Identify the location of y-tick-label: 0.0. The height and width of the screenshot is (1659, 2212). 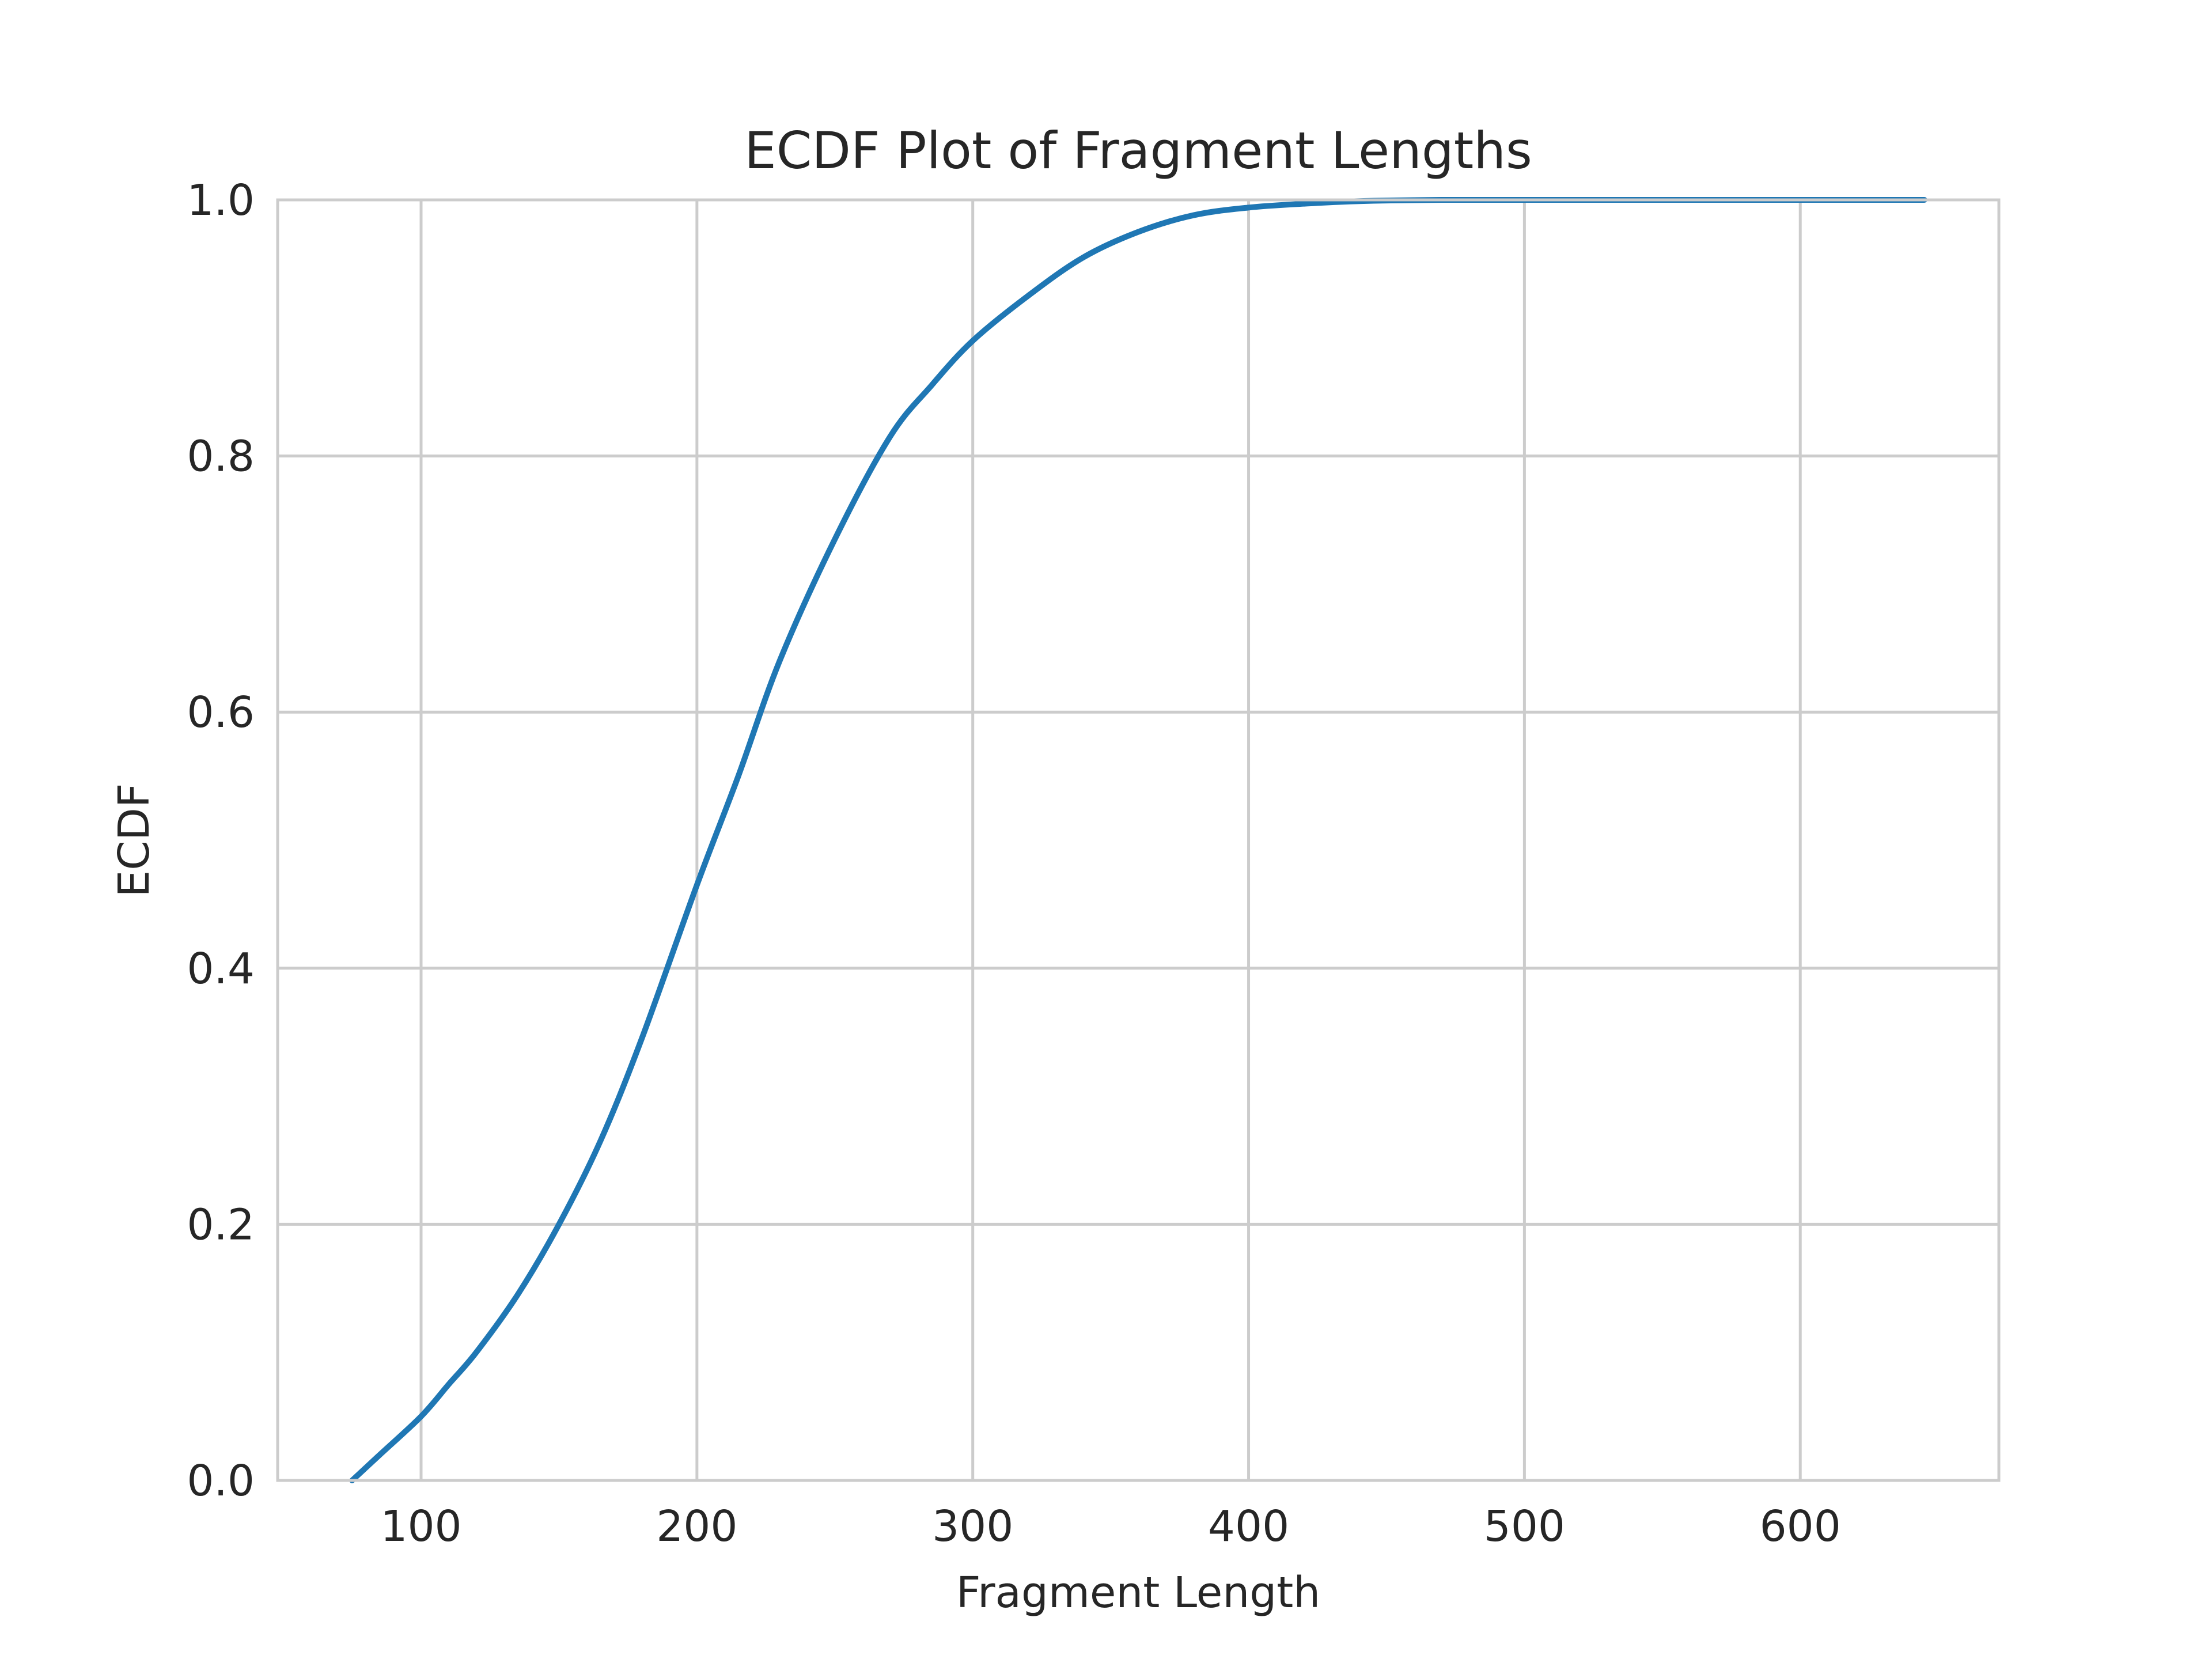
(221, 1481).